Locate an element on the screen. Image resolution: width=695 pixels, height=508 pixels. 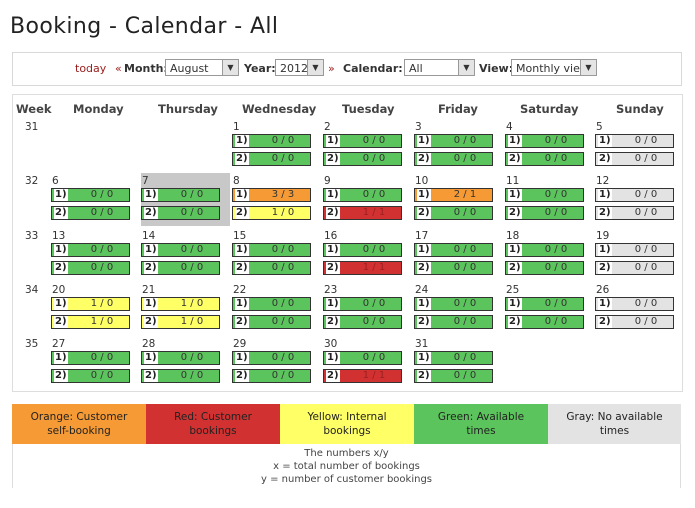
view-select: Monthly view ▼ is located at coordinates (554, 67).